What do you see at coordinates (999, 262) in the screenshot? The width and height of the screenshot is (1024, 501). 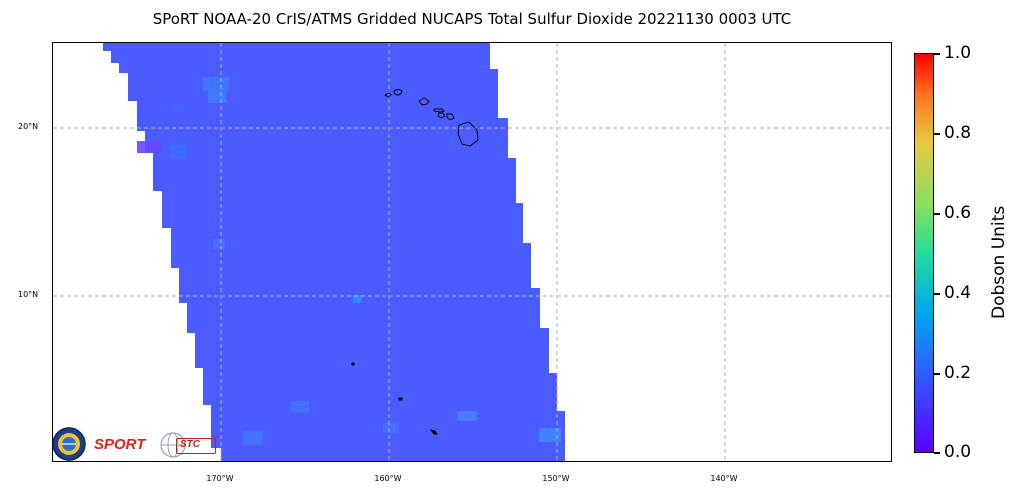 I see `colorbar-title: Dobson Units` at bounding box center [999, 262].